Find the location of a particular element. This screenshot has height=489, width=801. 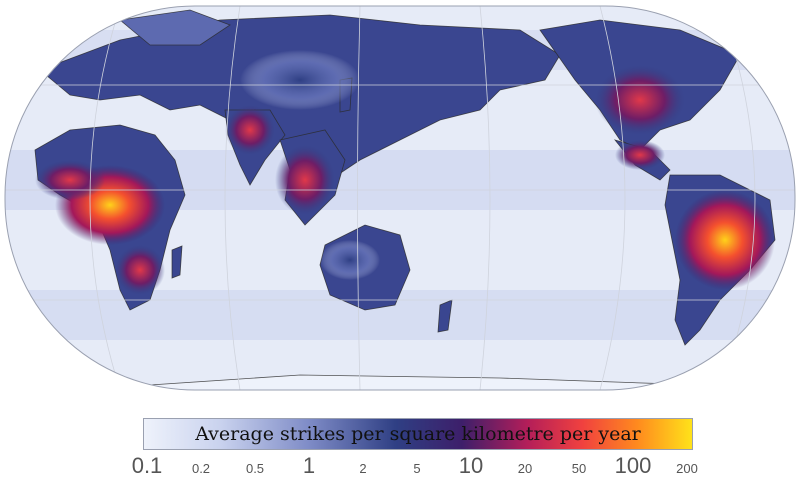

legend-tick-label: 20 is located at coordinates (525, 468).